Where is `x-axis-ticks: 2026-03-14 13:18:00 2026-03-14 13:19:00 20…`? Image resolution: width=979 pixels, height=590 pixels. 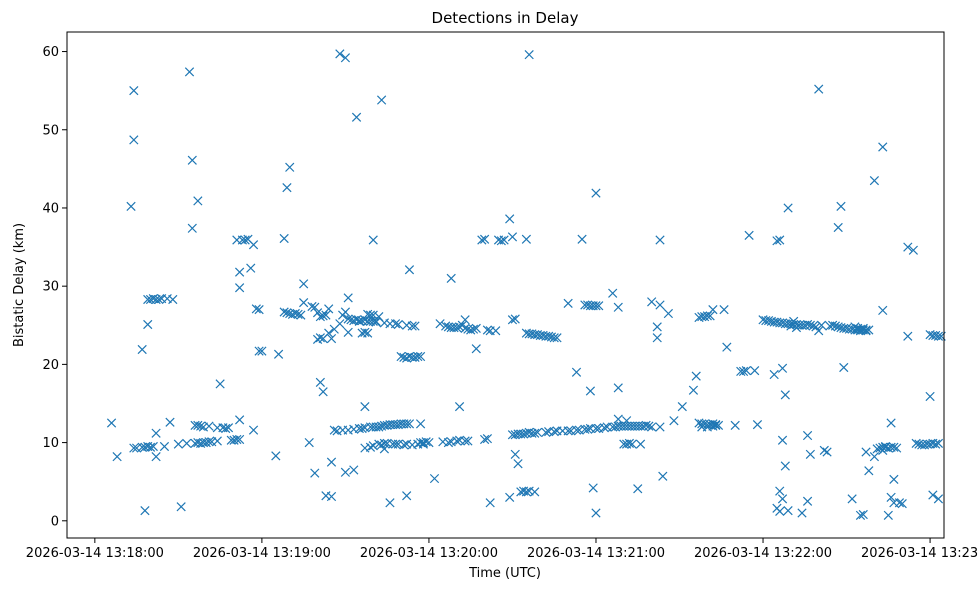 x-axis-ticks: 2026-03-14 13:18:00 2026-03-14 13:19:00 20… is located at coordinates (502, 549).